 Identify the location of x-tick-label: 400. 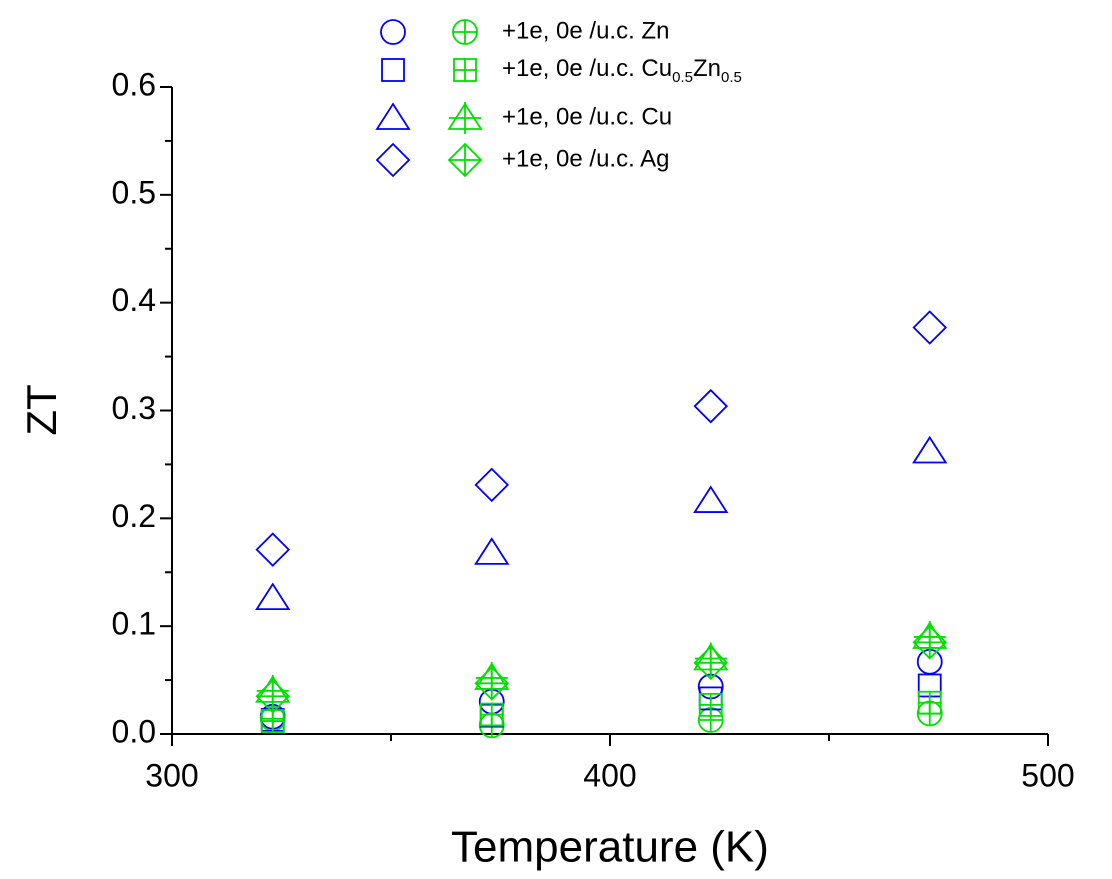
(609, 775).